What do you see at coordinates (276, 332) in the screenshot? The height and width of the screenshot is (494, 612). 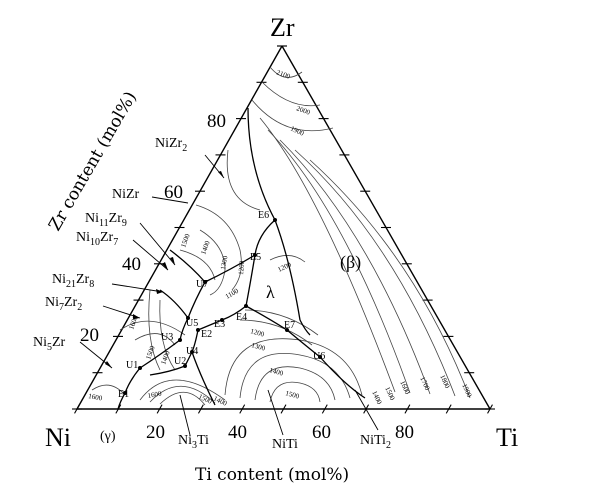 I see `isotherm-1300-mid` at bounding box center [276, 332].